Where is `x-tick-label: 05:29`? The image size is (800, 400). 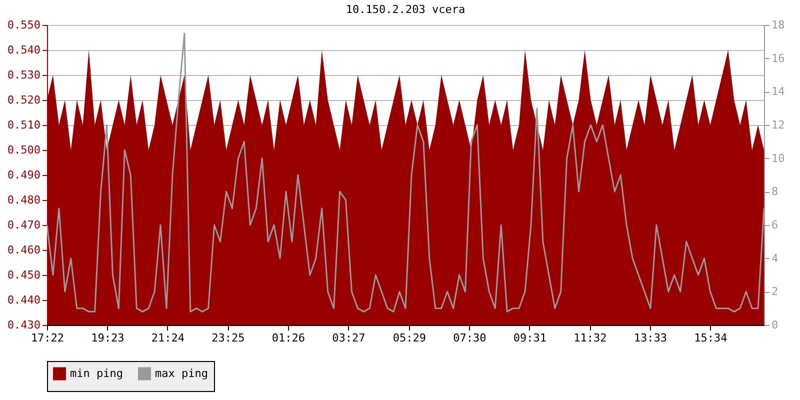
x-tick-label: 05:29 is located at coordinates (409, 338).